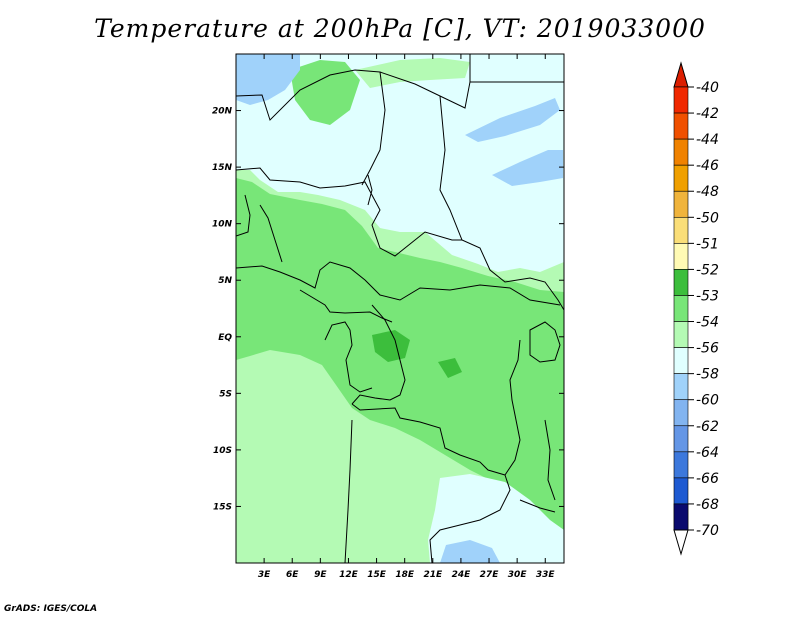  I want to click on field-light-green-southwest, so click(328, 496).